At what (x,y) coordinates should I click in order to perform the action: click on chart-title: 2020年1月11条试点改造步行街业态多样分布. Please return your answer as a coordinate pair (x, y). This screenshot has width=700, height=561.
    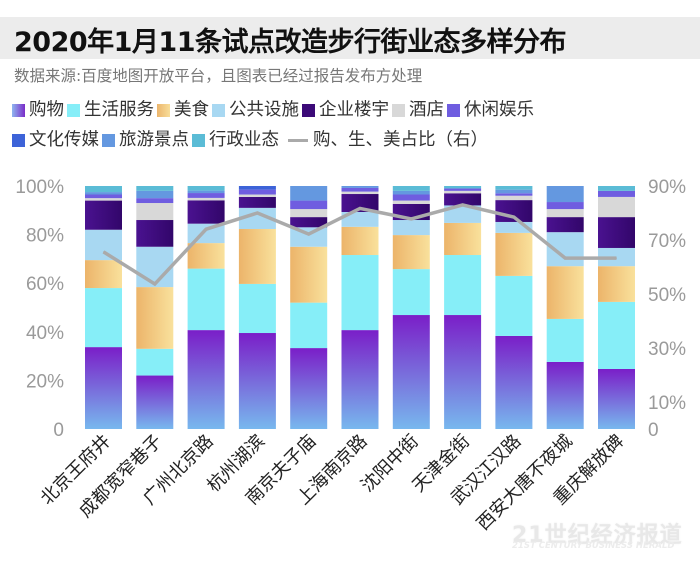
    Looking at the image, I should click on (290, 42).